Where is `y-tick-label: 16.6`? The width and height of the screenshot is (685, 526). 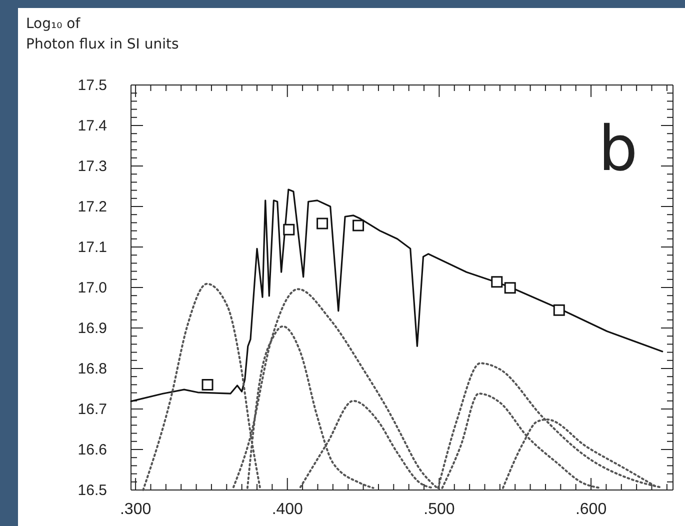 y-tick-label: 16.6 is located at coordinates (92, 449).